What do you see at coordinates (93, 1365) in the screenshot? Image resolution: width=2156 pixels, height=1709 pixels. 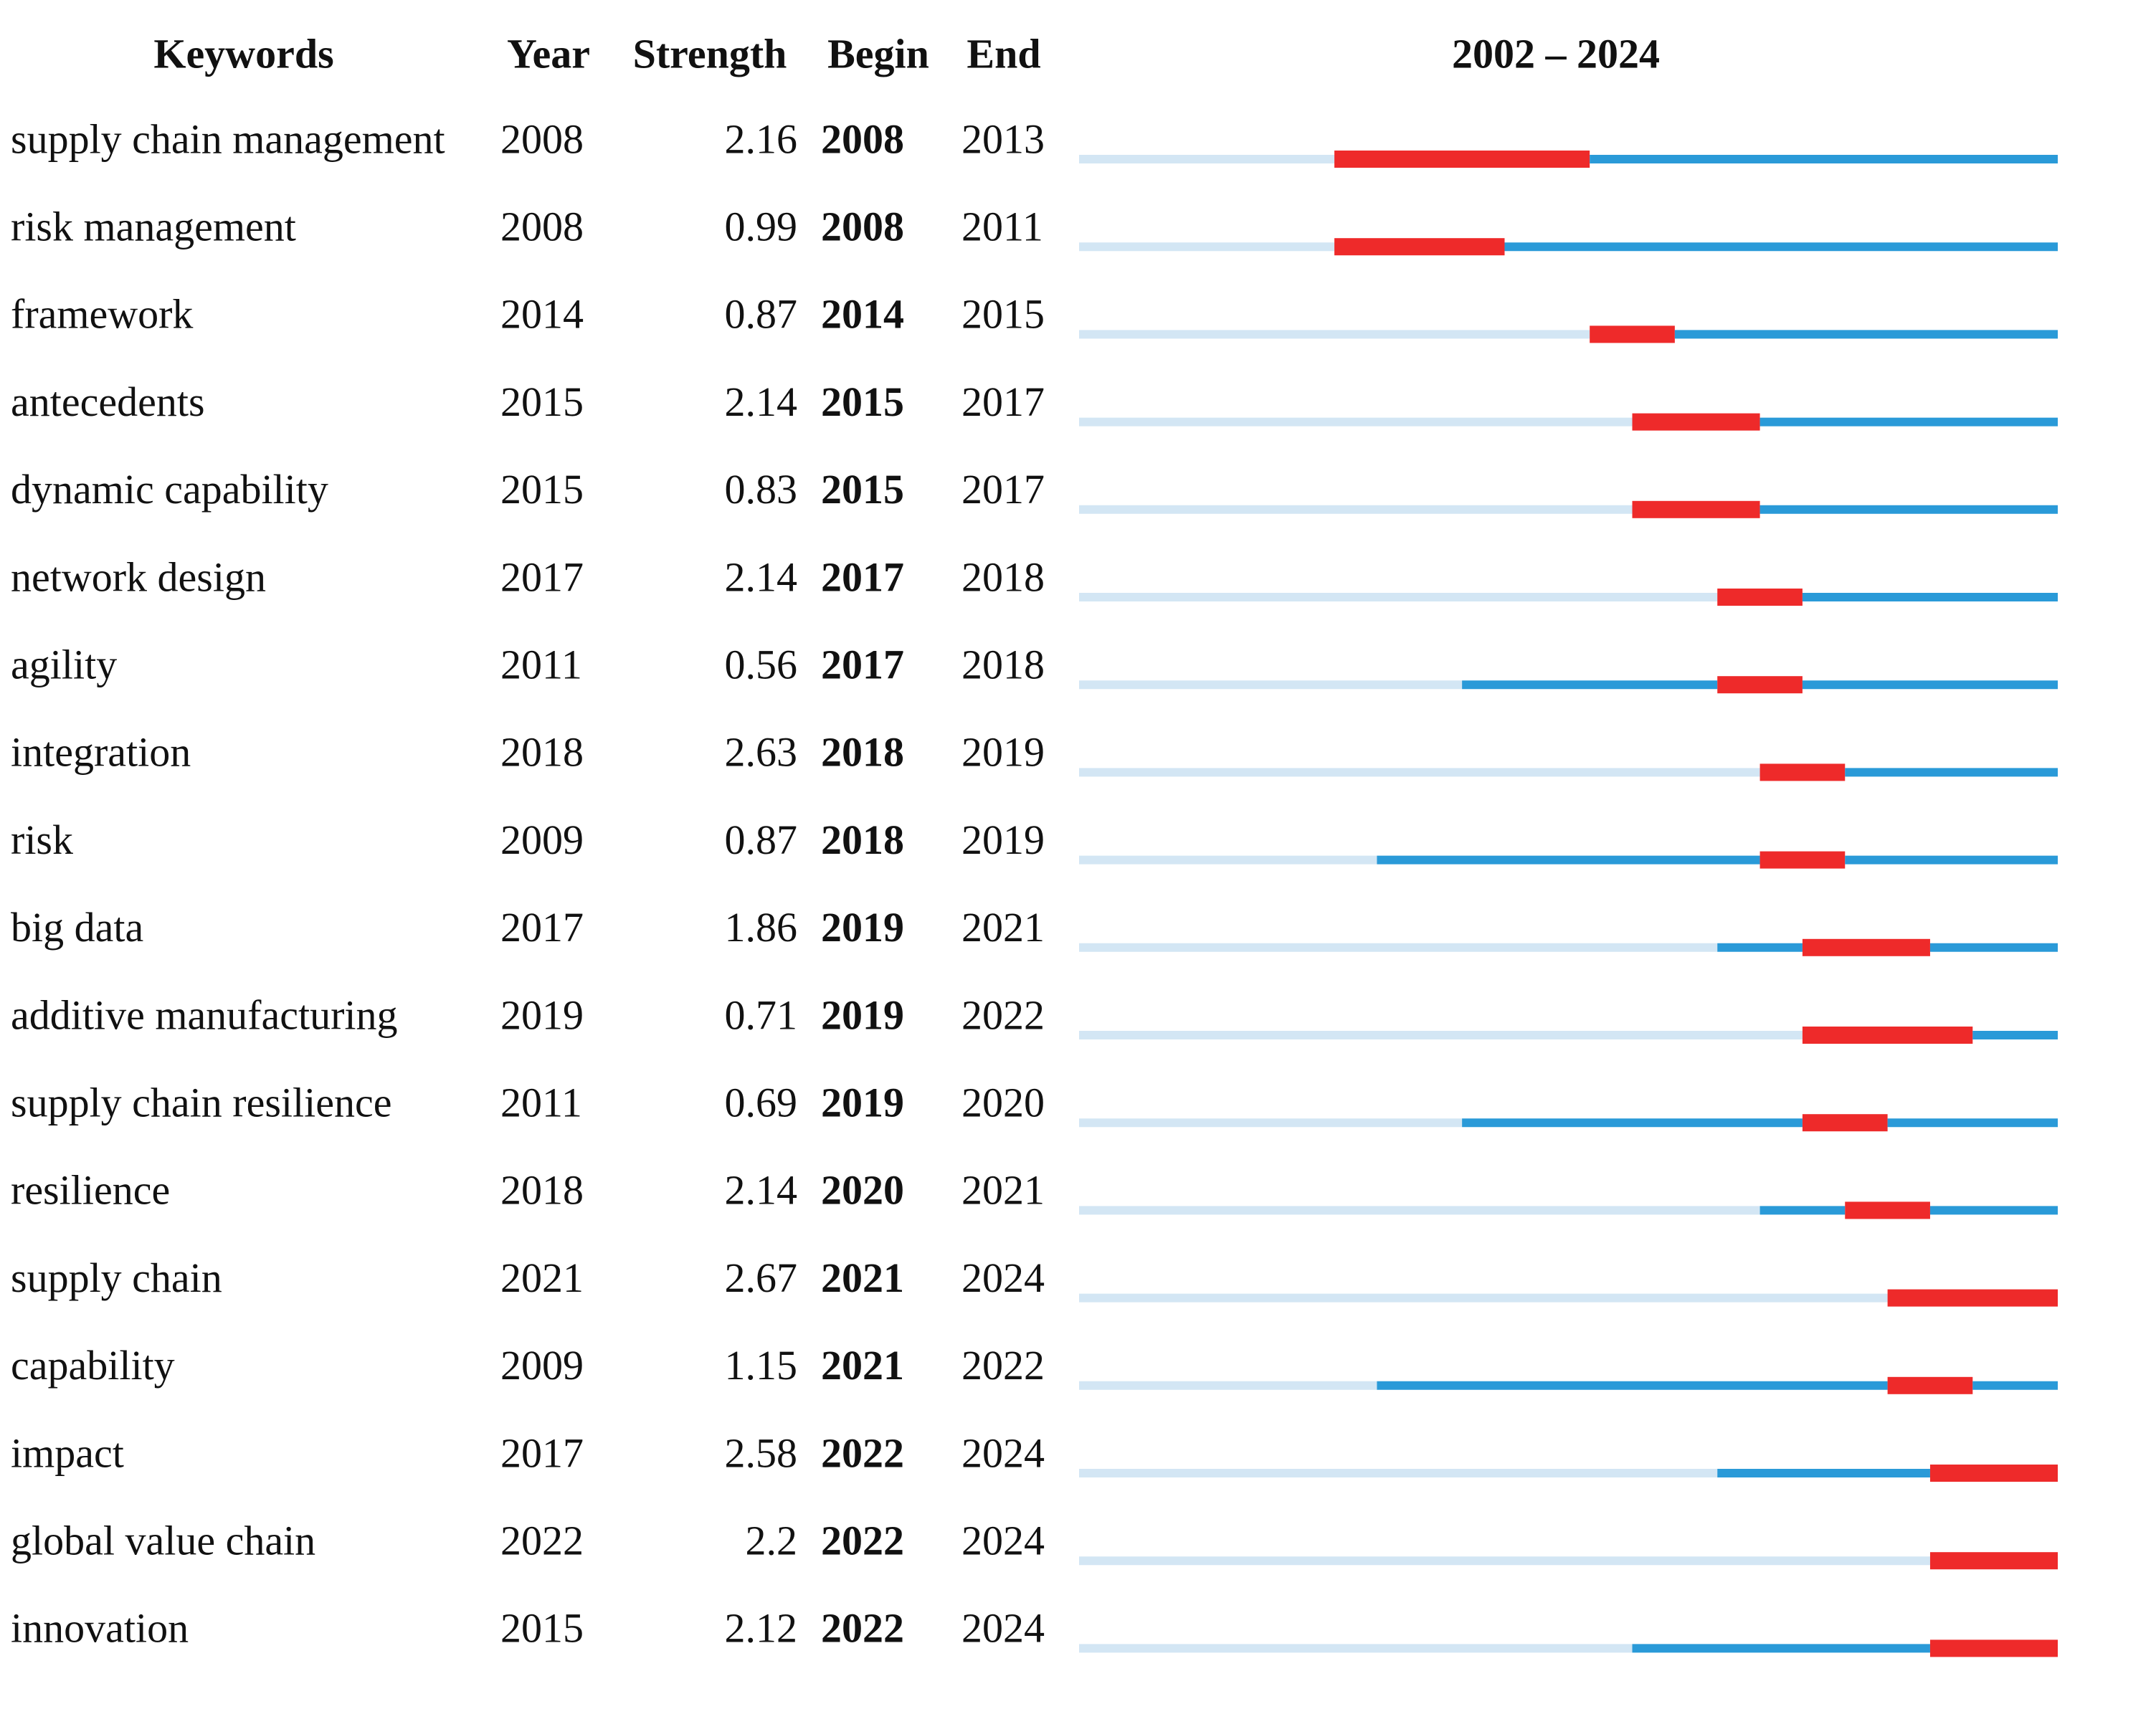 I see `keyword: capability` at bounding box center [93, 1365].